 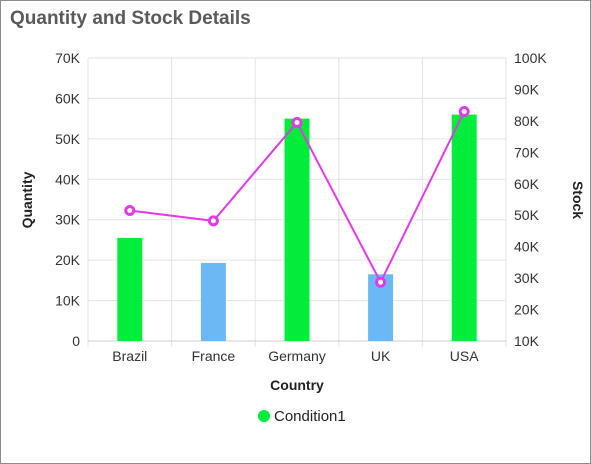 I want to click on y-tick-label: 0, so click(x=76, y=341).